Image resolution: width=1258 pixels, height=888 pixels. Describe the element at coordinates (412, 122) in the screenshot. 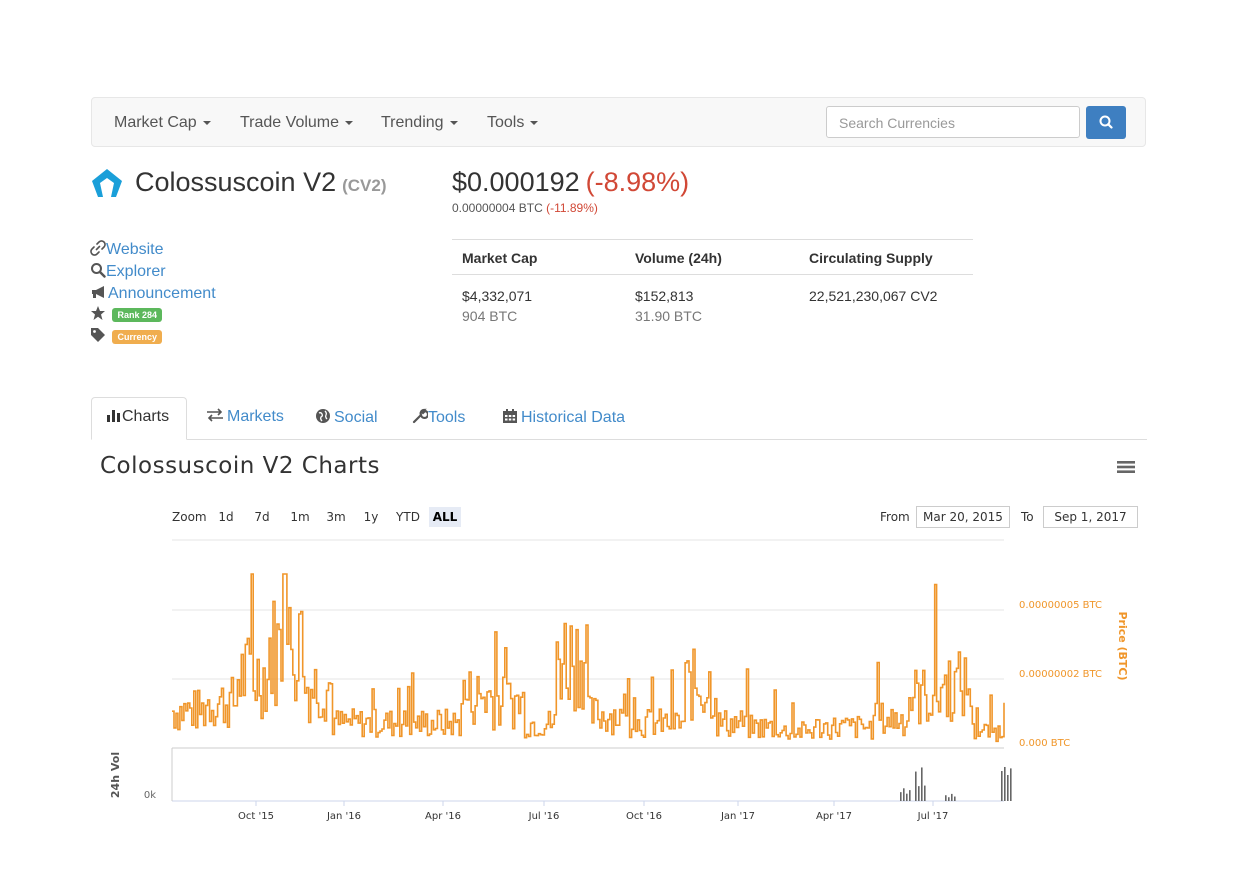

I see `nav-trending-label: Trending` at that location.